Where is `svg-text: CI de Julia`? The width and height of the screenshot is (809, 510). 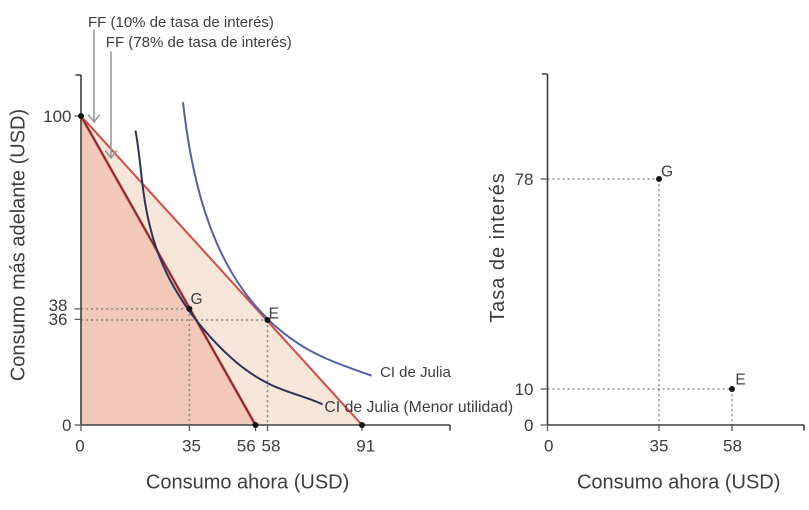
svg-text: CI de Julia is located at coordinates (416, 372).